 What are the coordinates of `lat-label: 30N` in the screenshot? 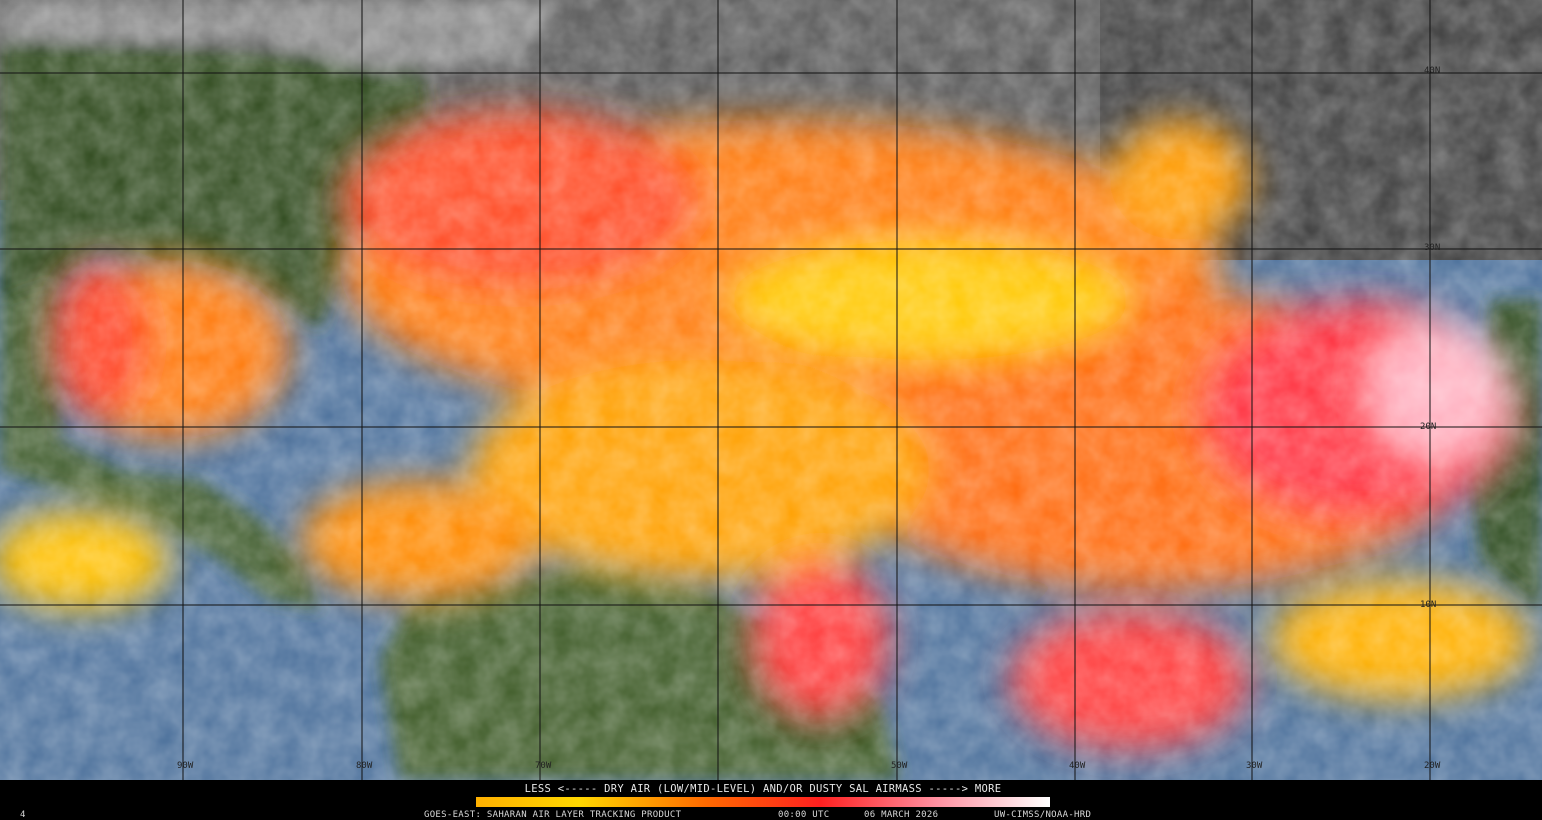 It's located at (1432, 248).